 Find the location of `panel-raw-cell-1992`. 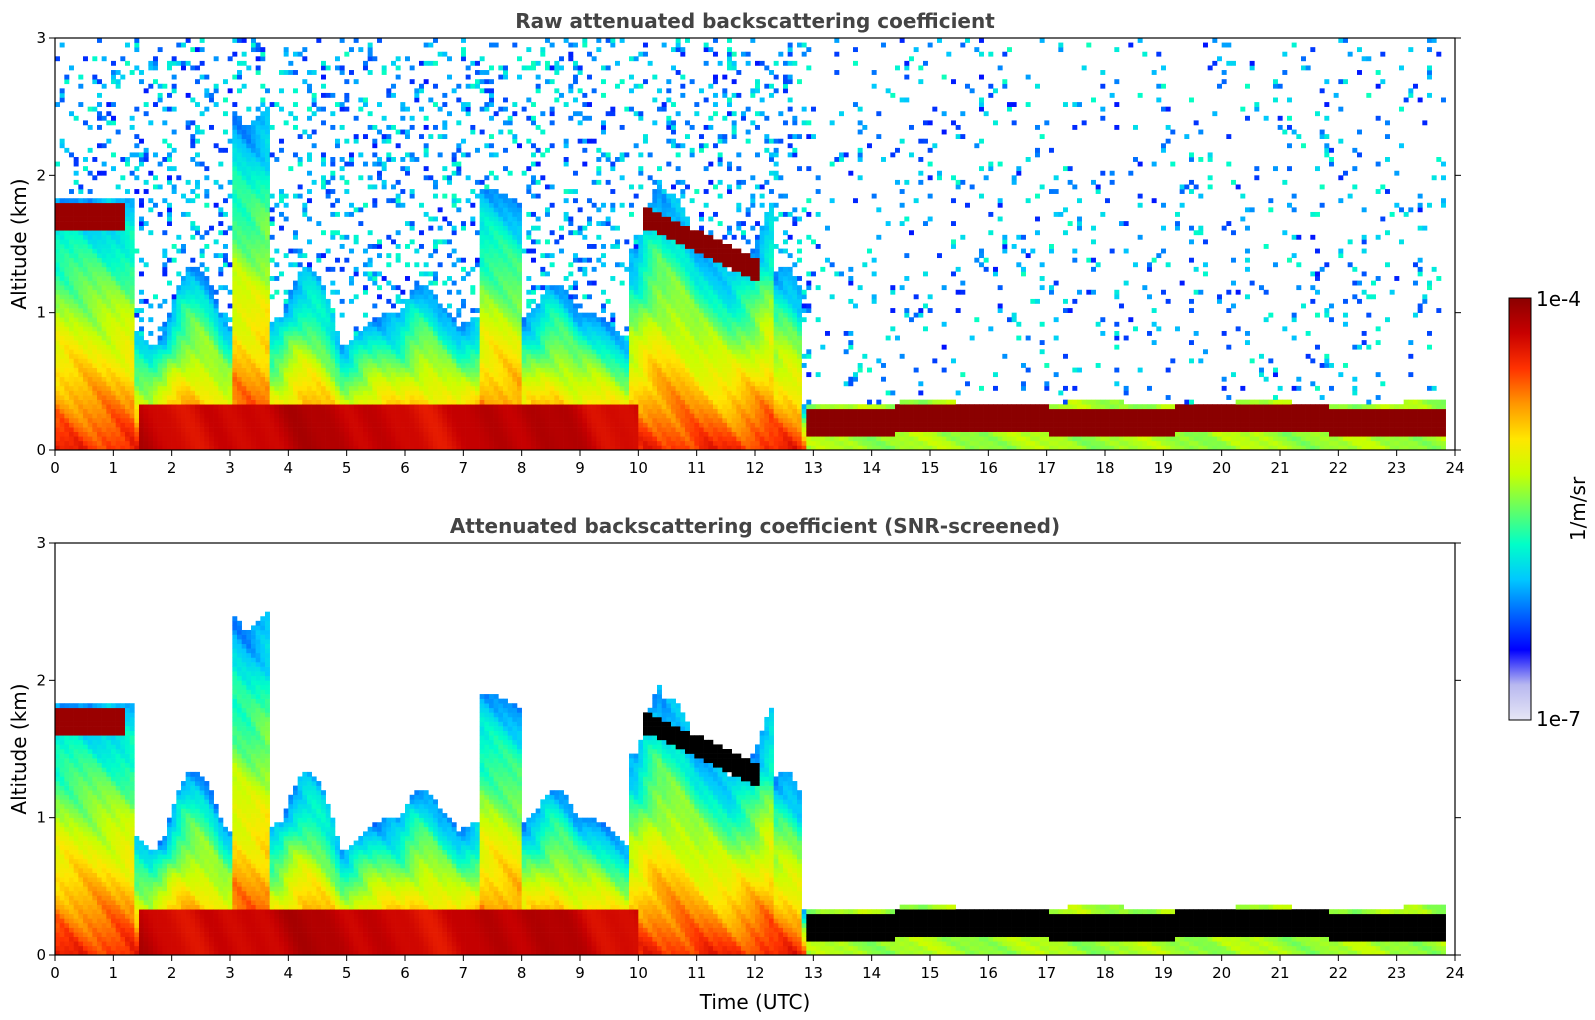

panel-raw-cell-1992 is located at coordinates (235, 141).